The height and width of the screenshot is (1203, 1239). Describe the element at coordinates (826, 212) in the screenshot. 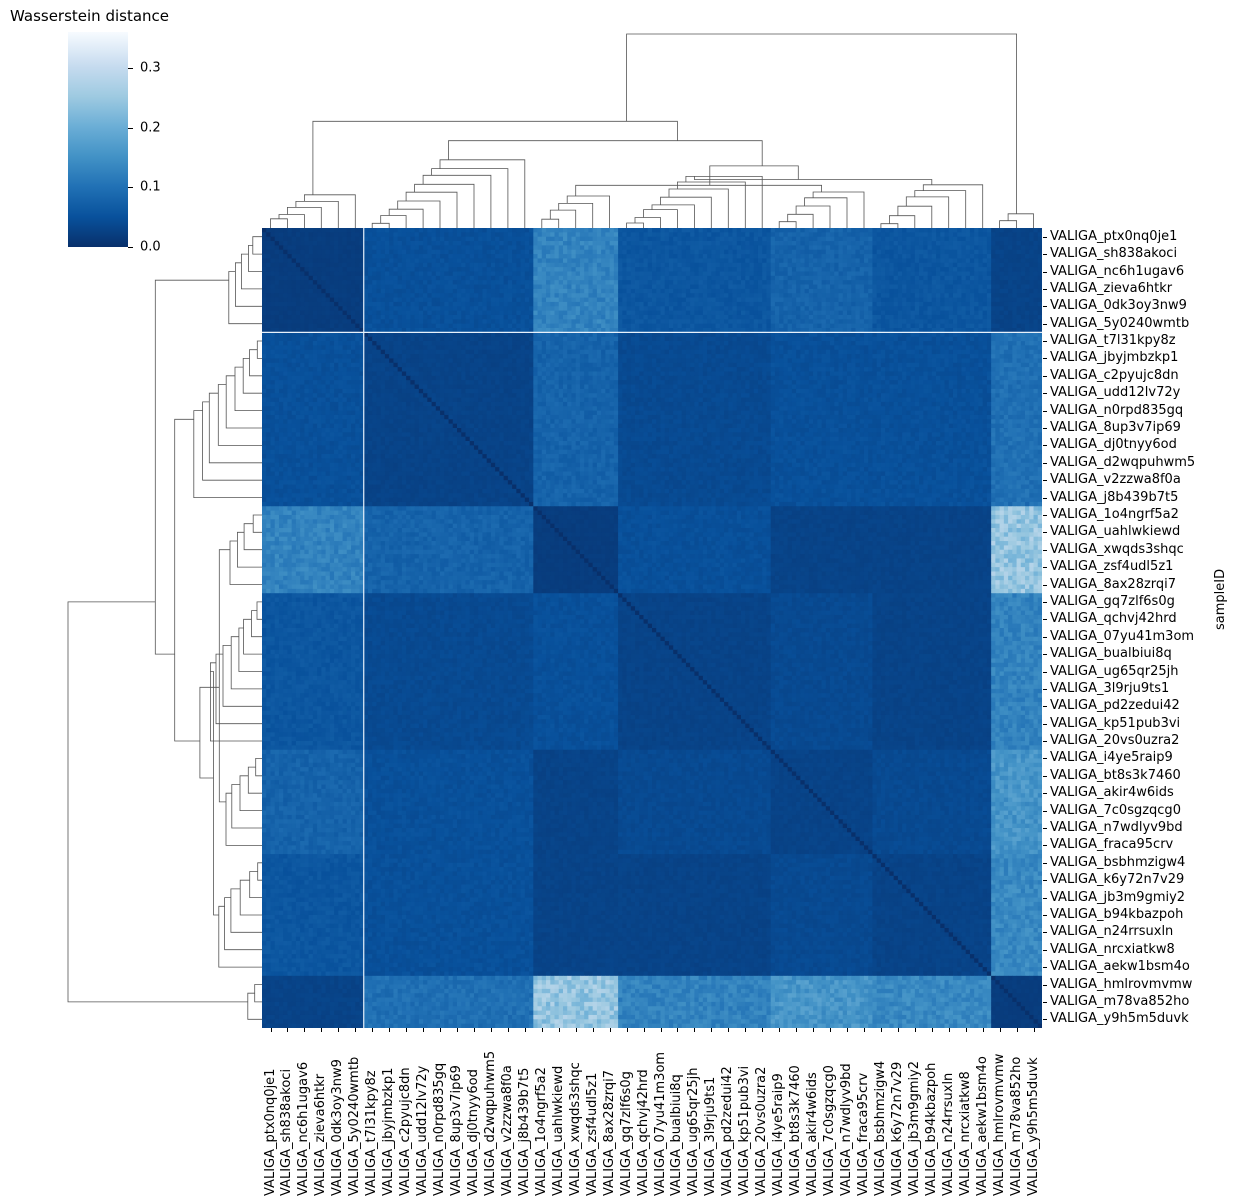

I see `dendrogram-link` at that location.